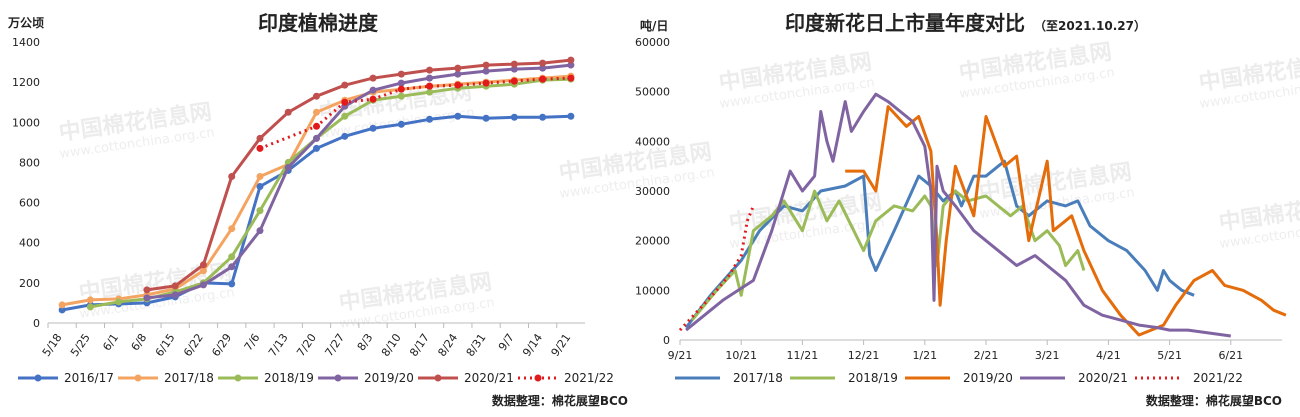 This screenshot has width=1300, height=417. What do you see at coordinates (29, 283) in the screenshot?
I see `left-y-tick-label: 200` at bounding box center [29, 283].